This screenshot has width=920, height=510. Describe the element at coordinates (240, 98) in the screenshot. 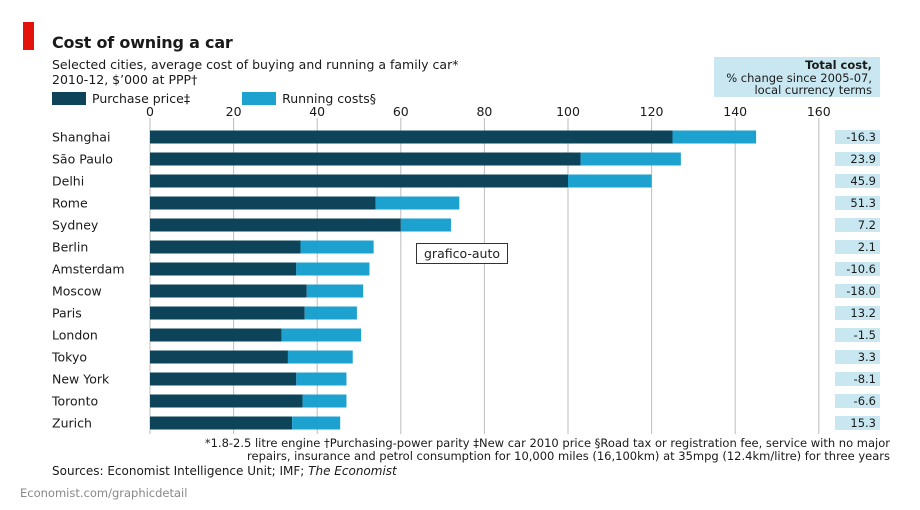

I see `chart-legend: Purchase price‡ Running costs§` at that location.